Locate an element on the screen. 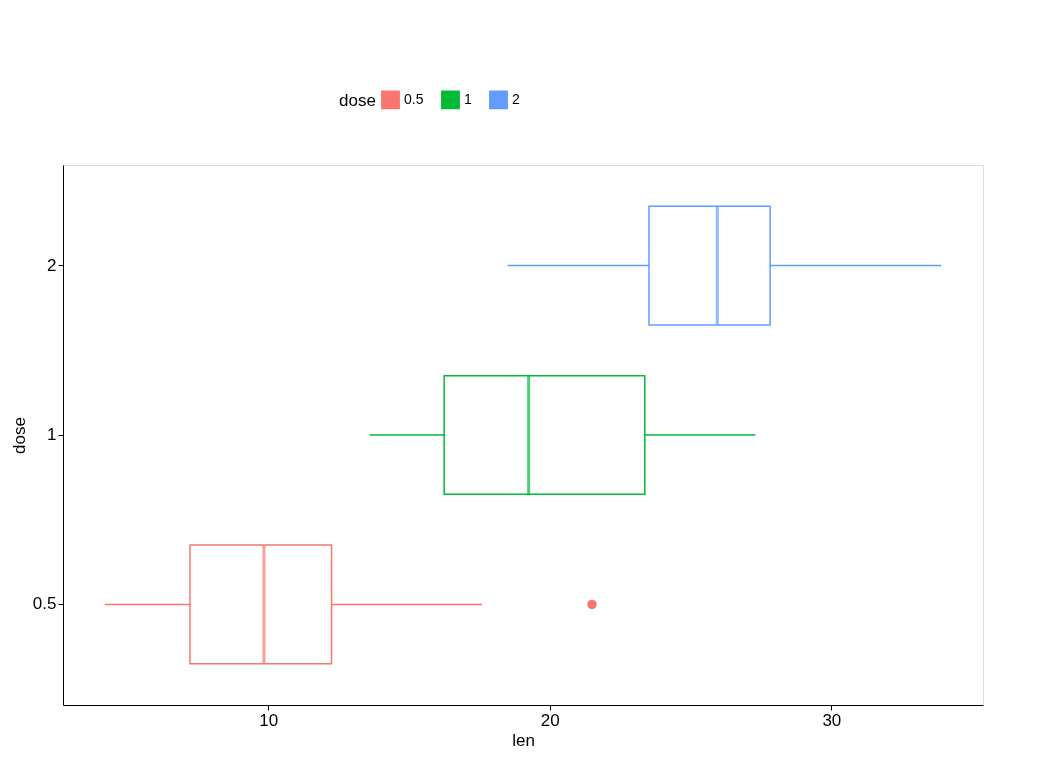 This screenshot has height=768, width=1056. legend-title: dose is located at coordinates (357, 100).